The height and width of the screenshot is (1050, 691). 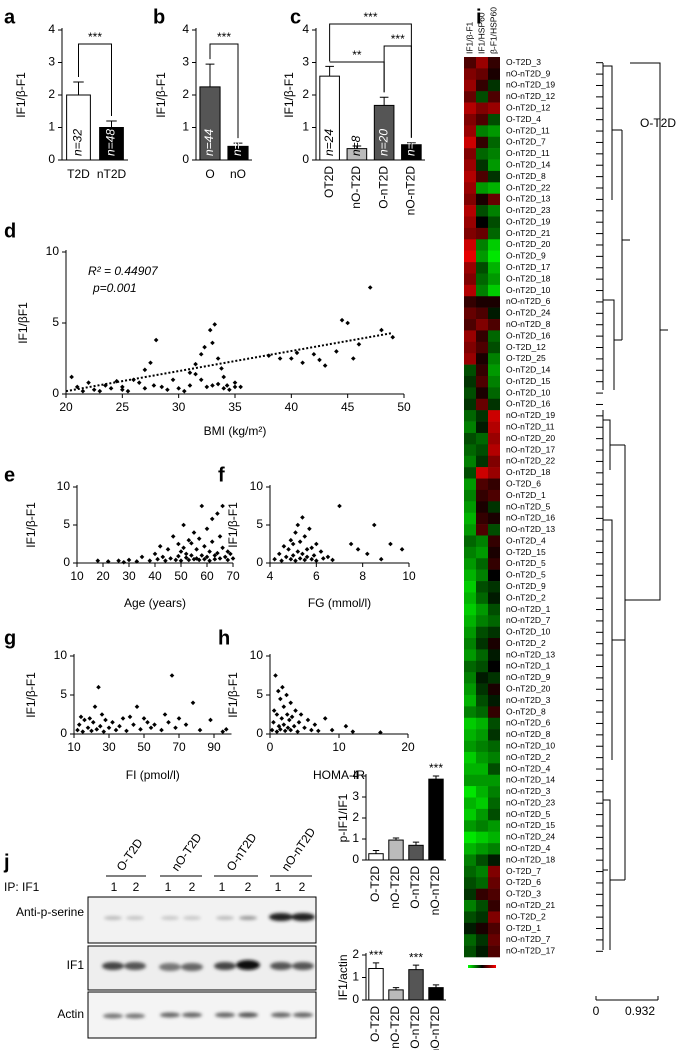 What do you see at coordinates (436, 768) in the screenshot?
I see `significance-label: ***` at bounding box center [436, 768].